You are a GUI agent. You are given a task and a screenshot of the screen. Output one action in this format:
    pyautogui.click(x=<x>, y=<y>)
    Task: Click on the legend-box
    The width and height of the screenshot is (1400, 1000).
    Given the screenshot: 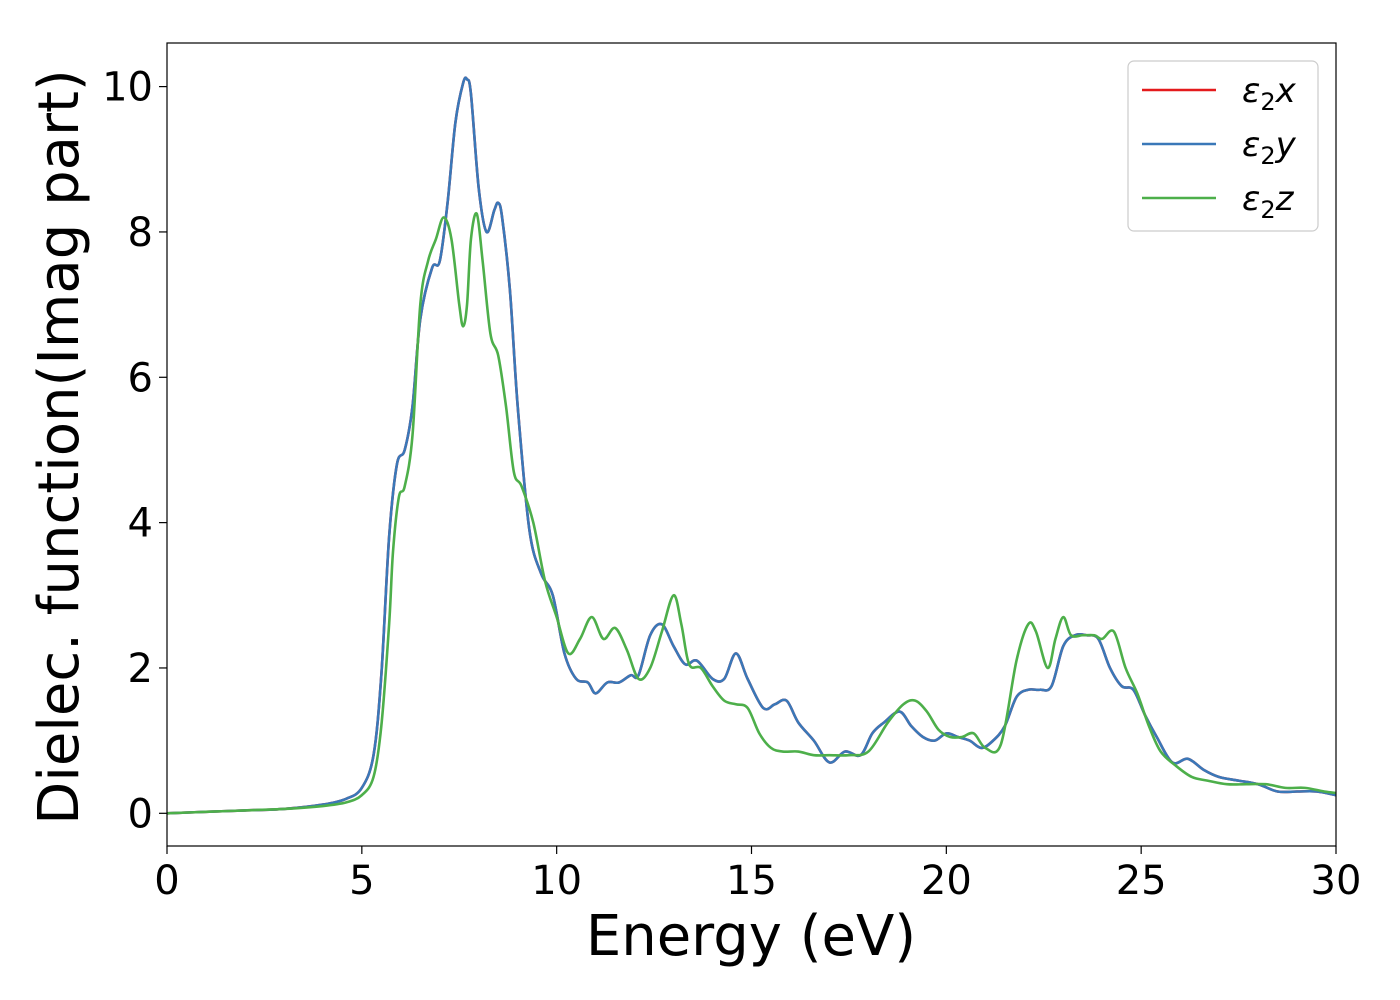 What is the action you would take?
    pyautogui.click(x=1223, y=146)
    